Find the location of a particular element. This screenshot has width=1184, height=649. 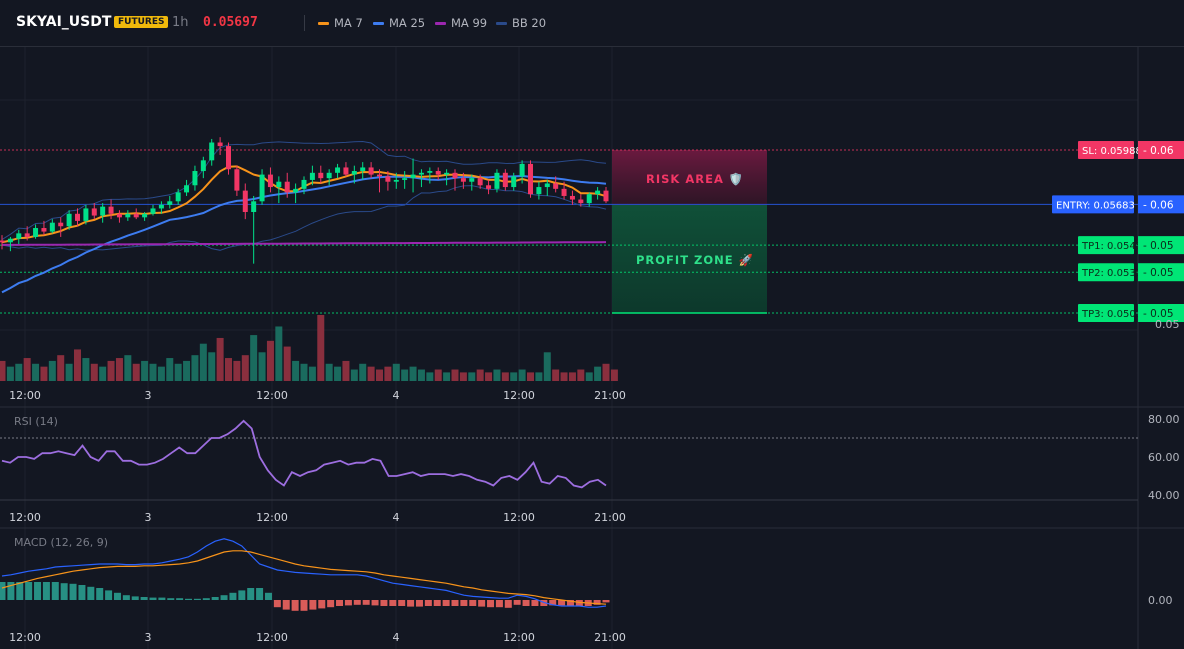

symbol-name: SKYAI_USDT is located at coordinates (64, 22).